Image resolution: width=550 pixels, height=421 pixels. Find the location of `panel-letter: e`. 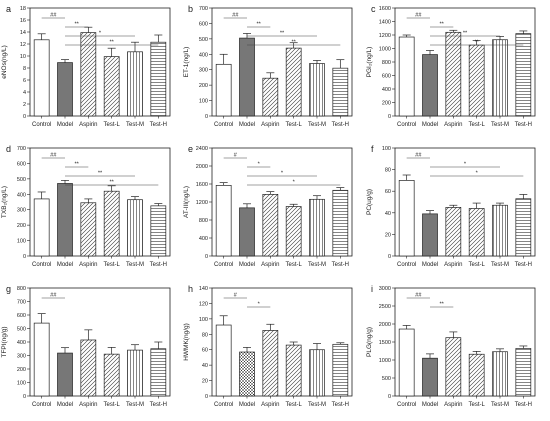

panel-letter: e is located at coordinates (190, 149).